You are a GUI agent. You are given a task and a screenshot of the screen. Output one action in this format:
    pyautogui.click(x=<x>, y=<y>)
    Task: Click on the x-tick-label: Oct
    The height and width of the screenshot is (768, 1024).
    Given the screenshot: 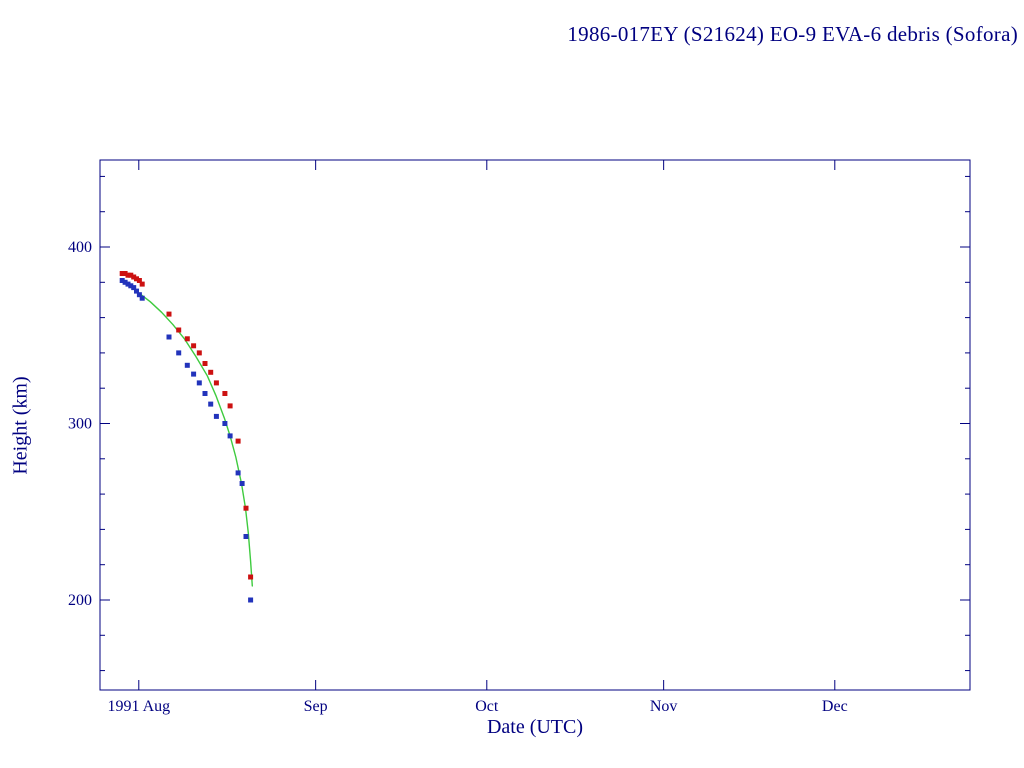 What is the action you would take?
    pyautogui.click(x=487, y=706)
    